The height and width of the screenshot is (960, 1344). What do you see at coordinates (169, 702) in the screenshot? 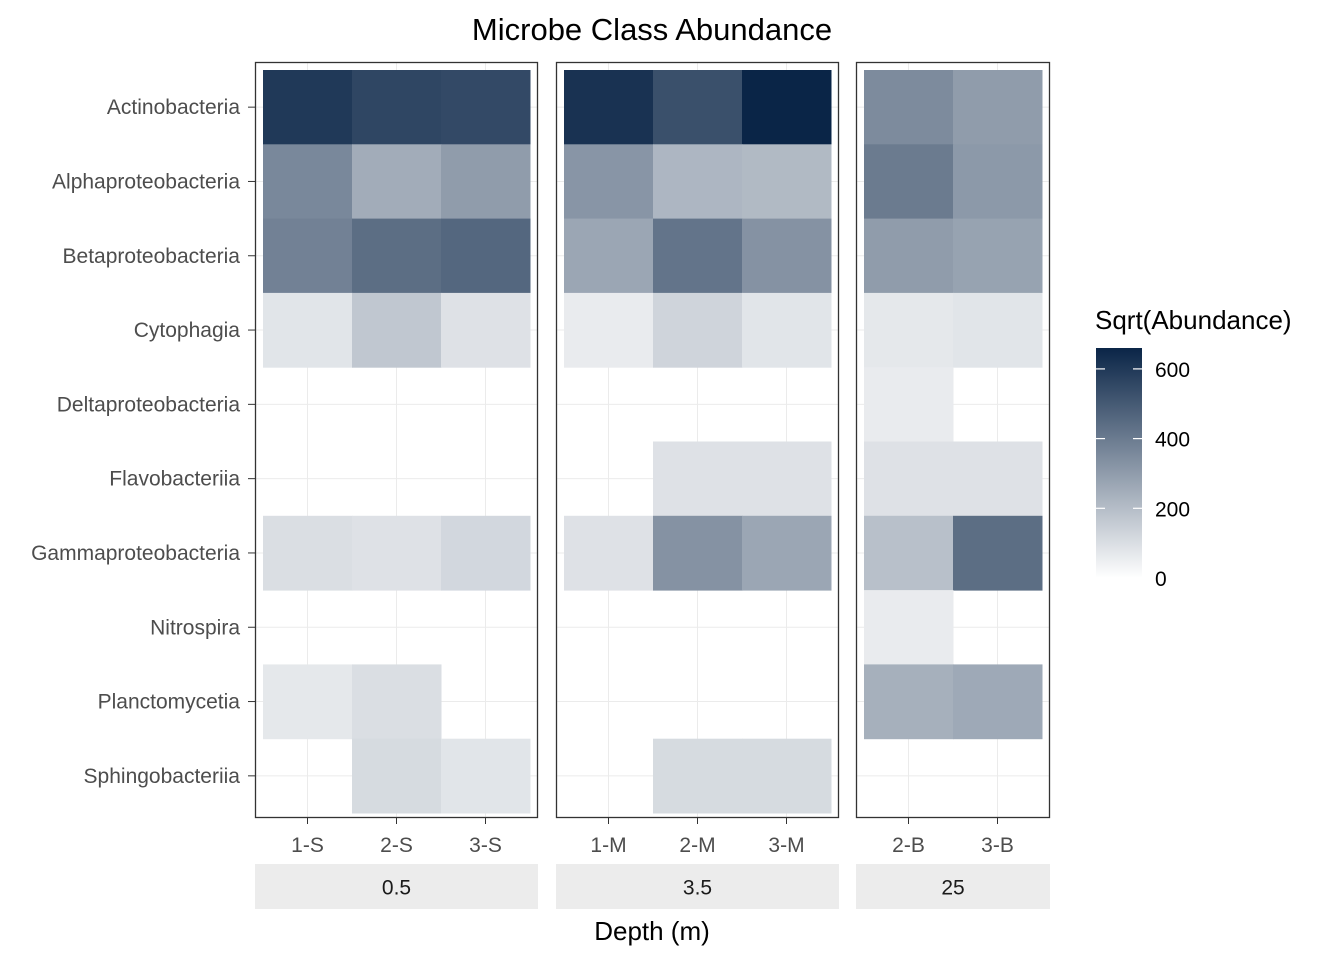
I see `y-tick-label: Planctomycetia` at bounding box center [169, 702].